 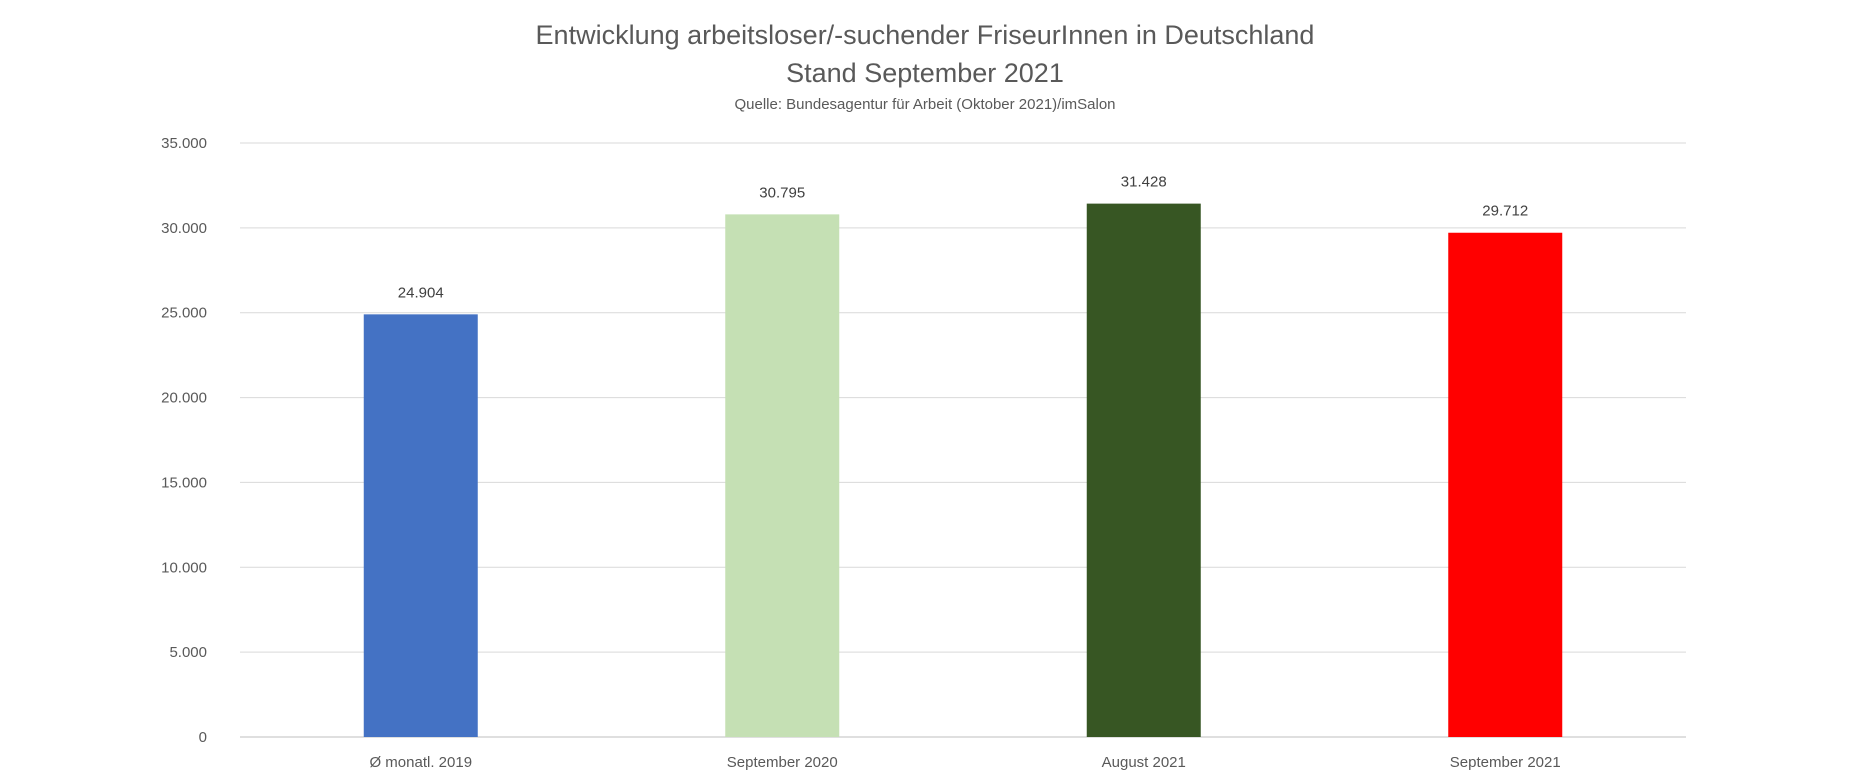 I want to click on x-tick-label: September 2020, so click(x=782, y=762).